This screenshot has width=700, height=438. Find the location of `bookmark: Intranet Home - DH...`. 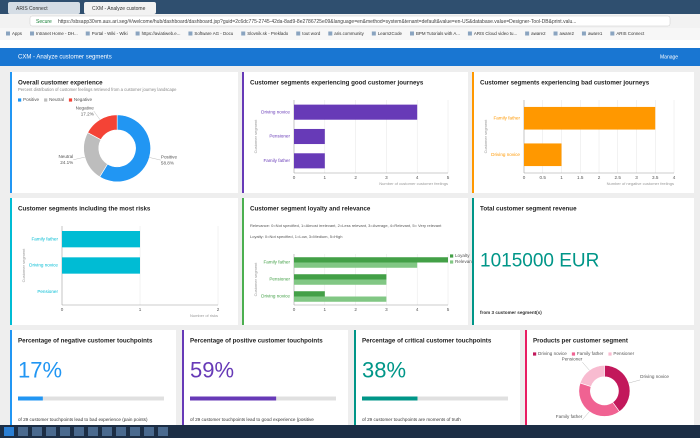

bookmark: Intranet Home - DH... is located at coordinates (57, 33).